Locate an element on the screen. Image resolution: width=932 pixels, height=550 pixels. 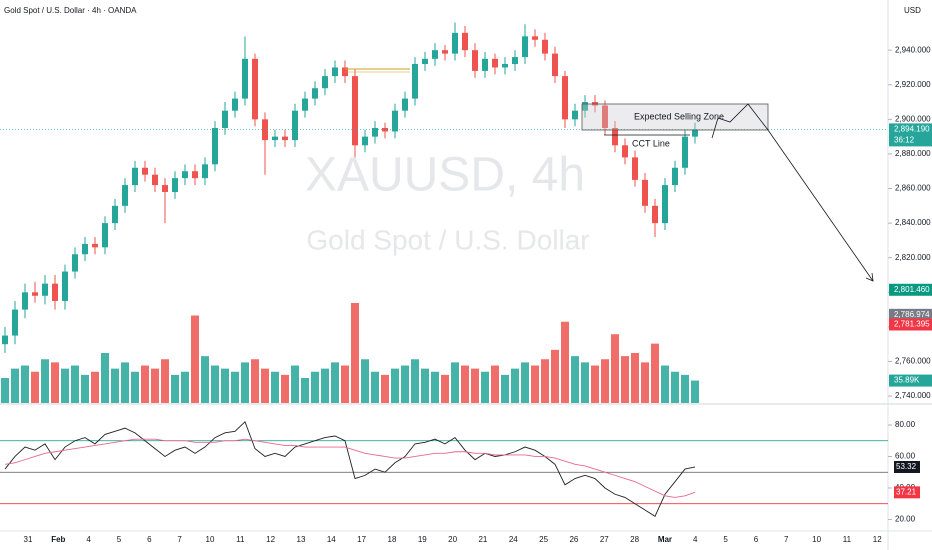
currency: USD is located at coordinates (912, 10).